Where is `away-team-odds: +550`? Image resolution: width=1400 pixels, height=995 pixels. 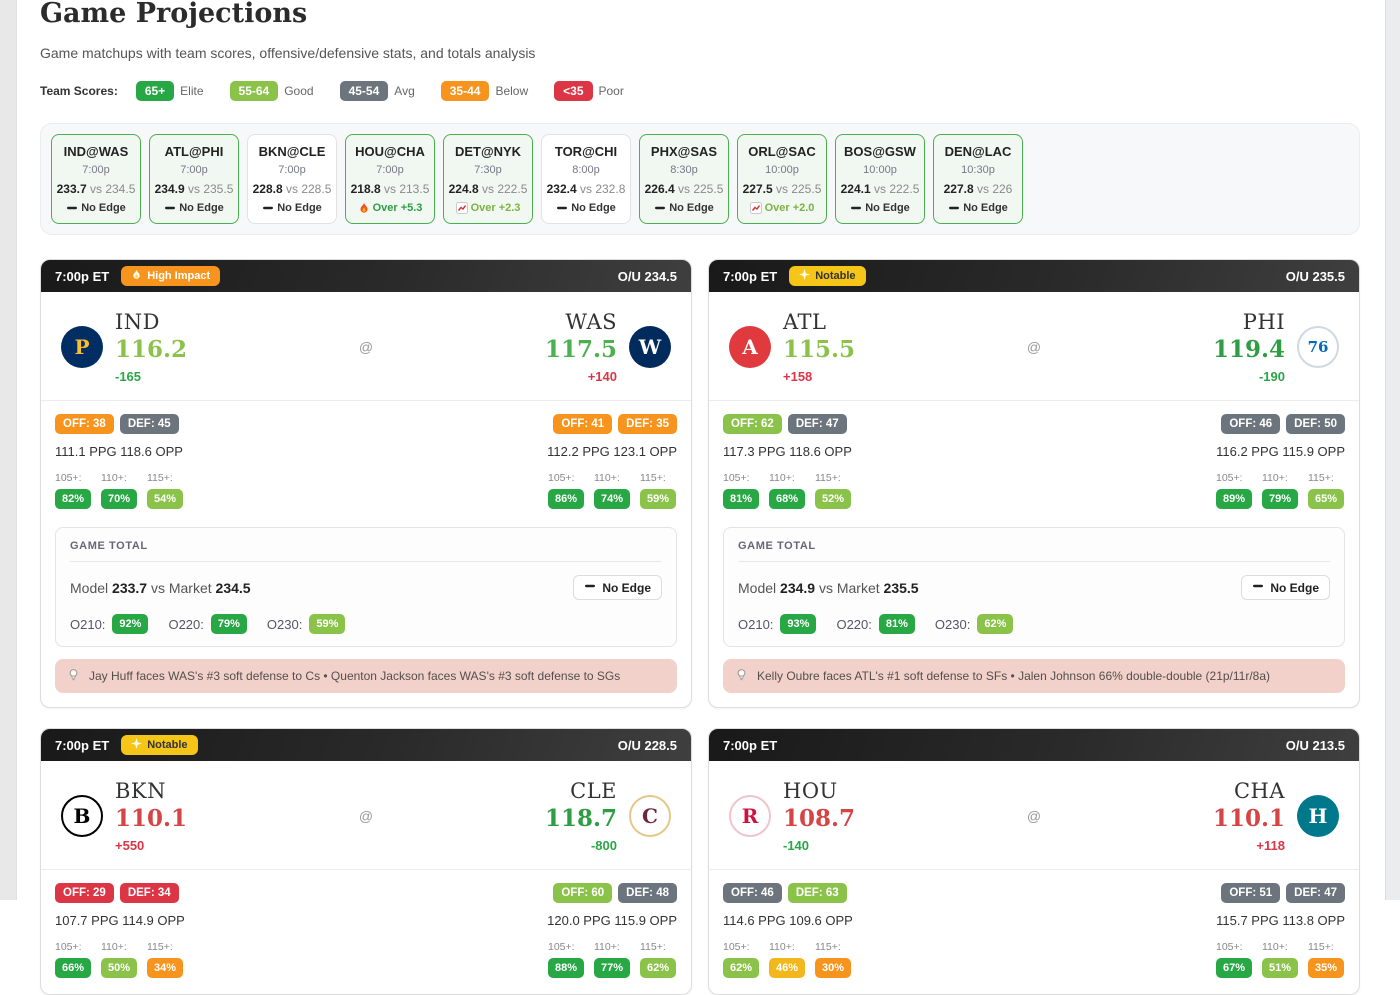 away-team-odds: +550 is located at coordinates (151, 845).